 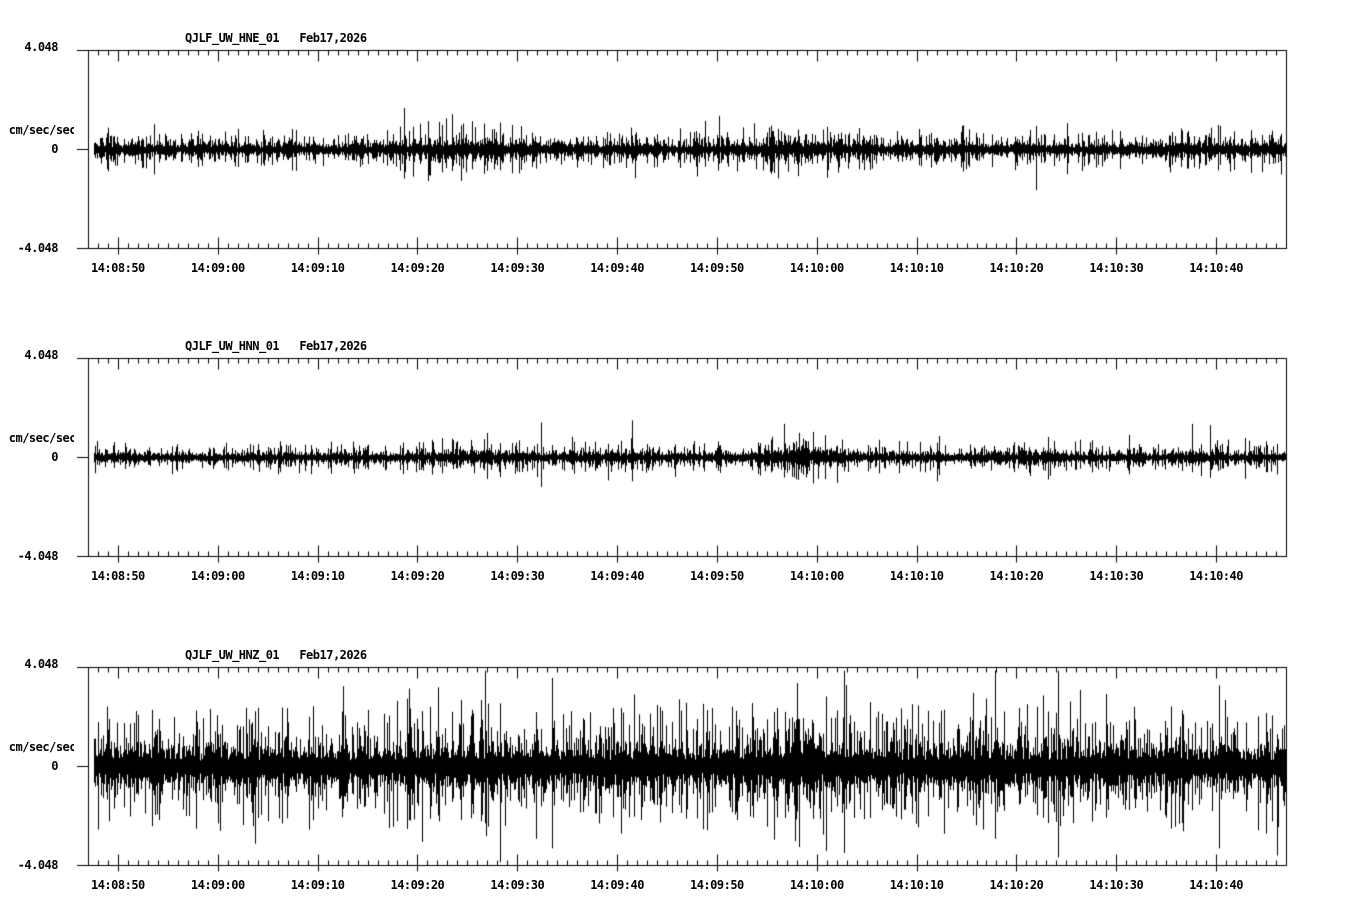 What do you see at coordinates (276, 38) in the screenshot?
I see `panel-title: QJLF_UW_HNE_01 Feb17,2026` at bounding box center [276, 38].